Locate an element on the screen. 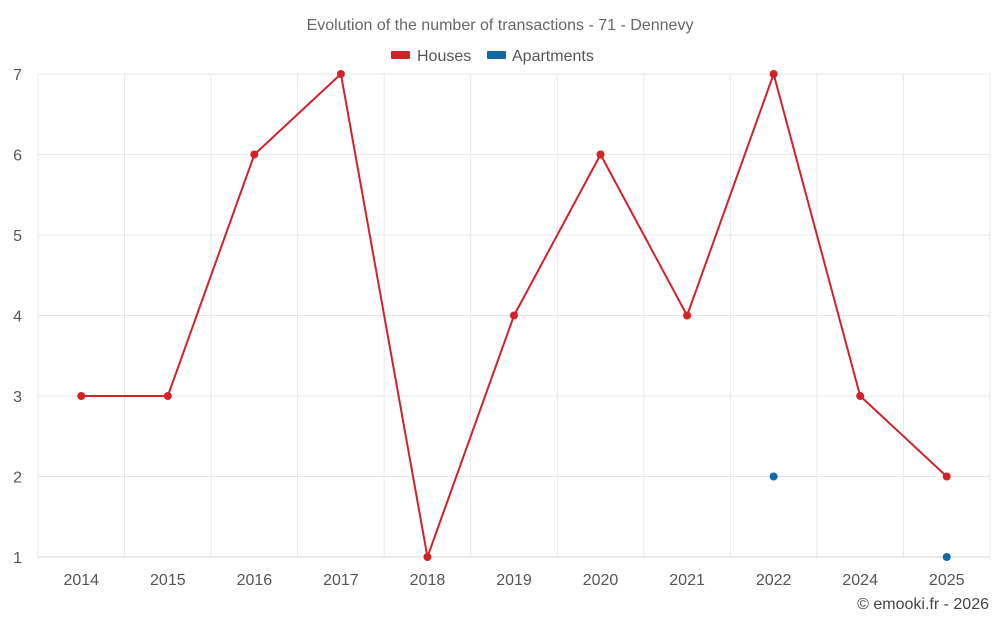 The height and width of the screenshot is (630, 1000). y-tick-label: 2 is located at coordinates (17, 478).